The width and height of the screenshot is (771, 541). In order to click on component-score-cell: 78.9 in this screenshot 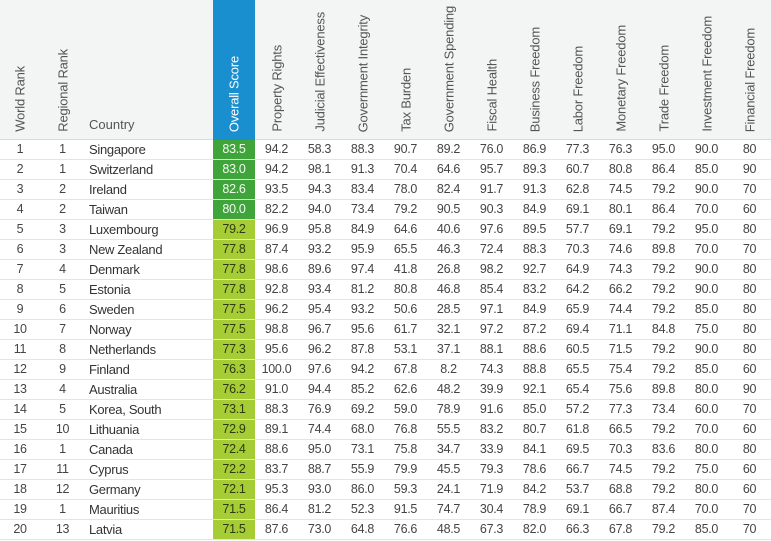, I will do `click(448, 409)`.